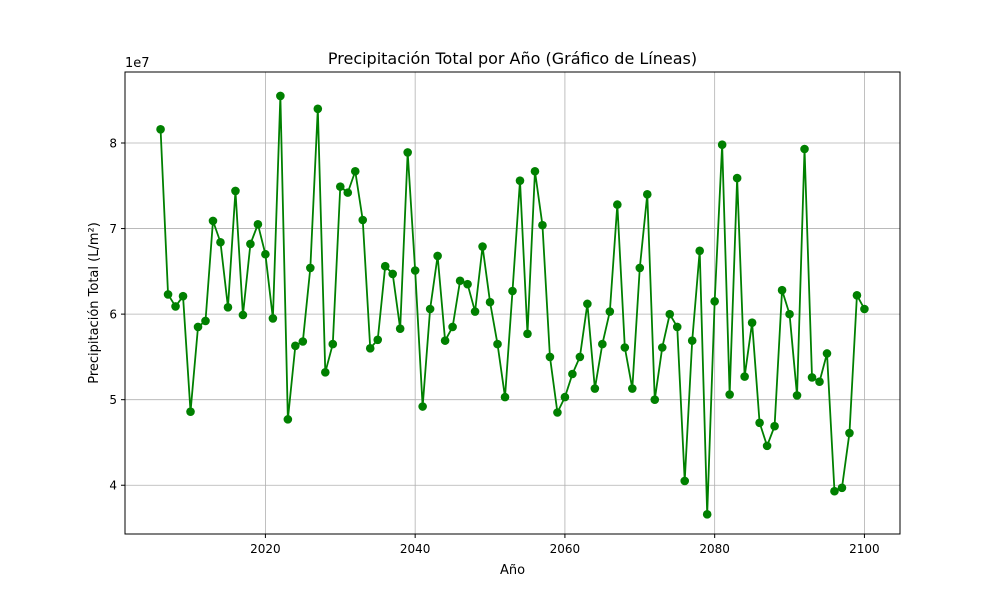 This screenshot has width=1000, height=604. What do you see at coordinates (228, 307) in the screenshot?
I see `data-point-2015` at bounding box center [228, 307].